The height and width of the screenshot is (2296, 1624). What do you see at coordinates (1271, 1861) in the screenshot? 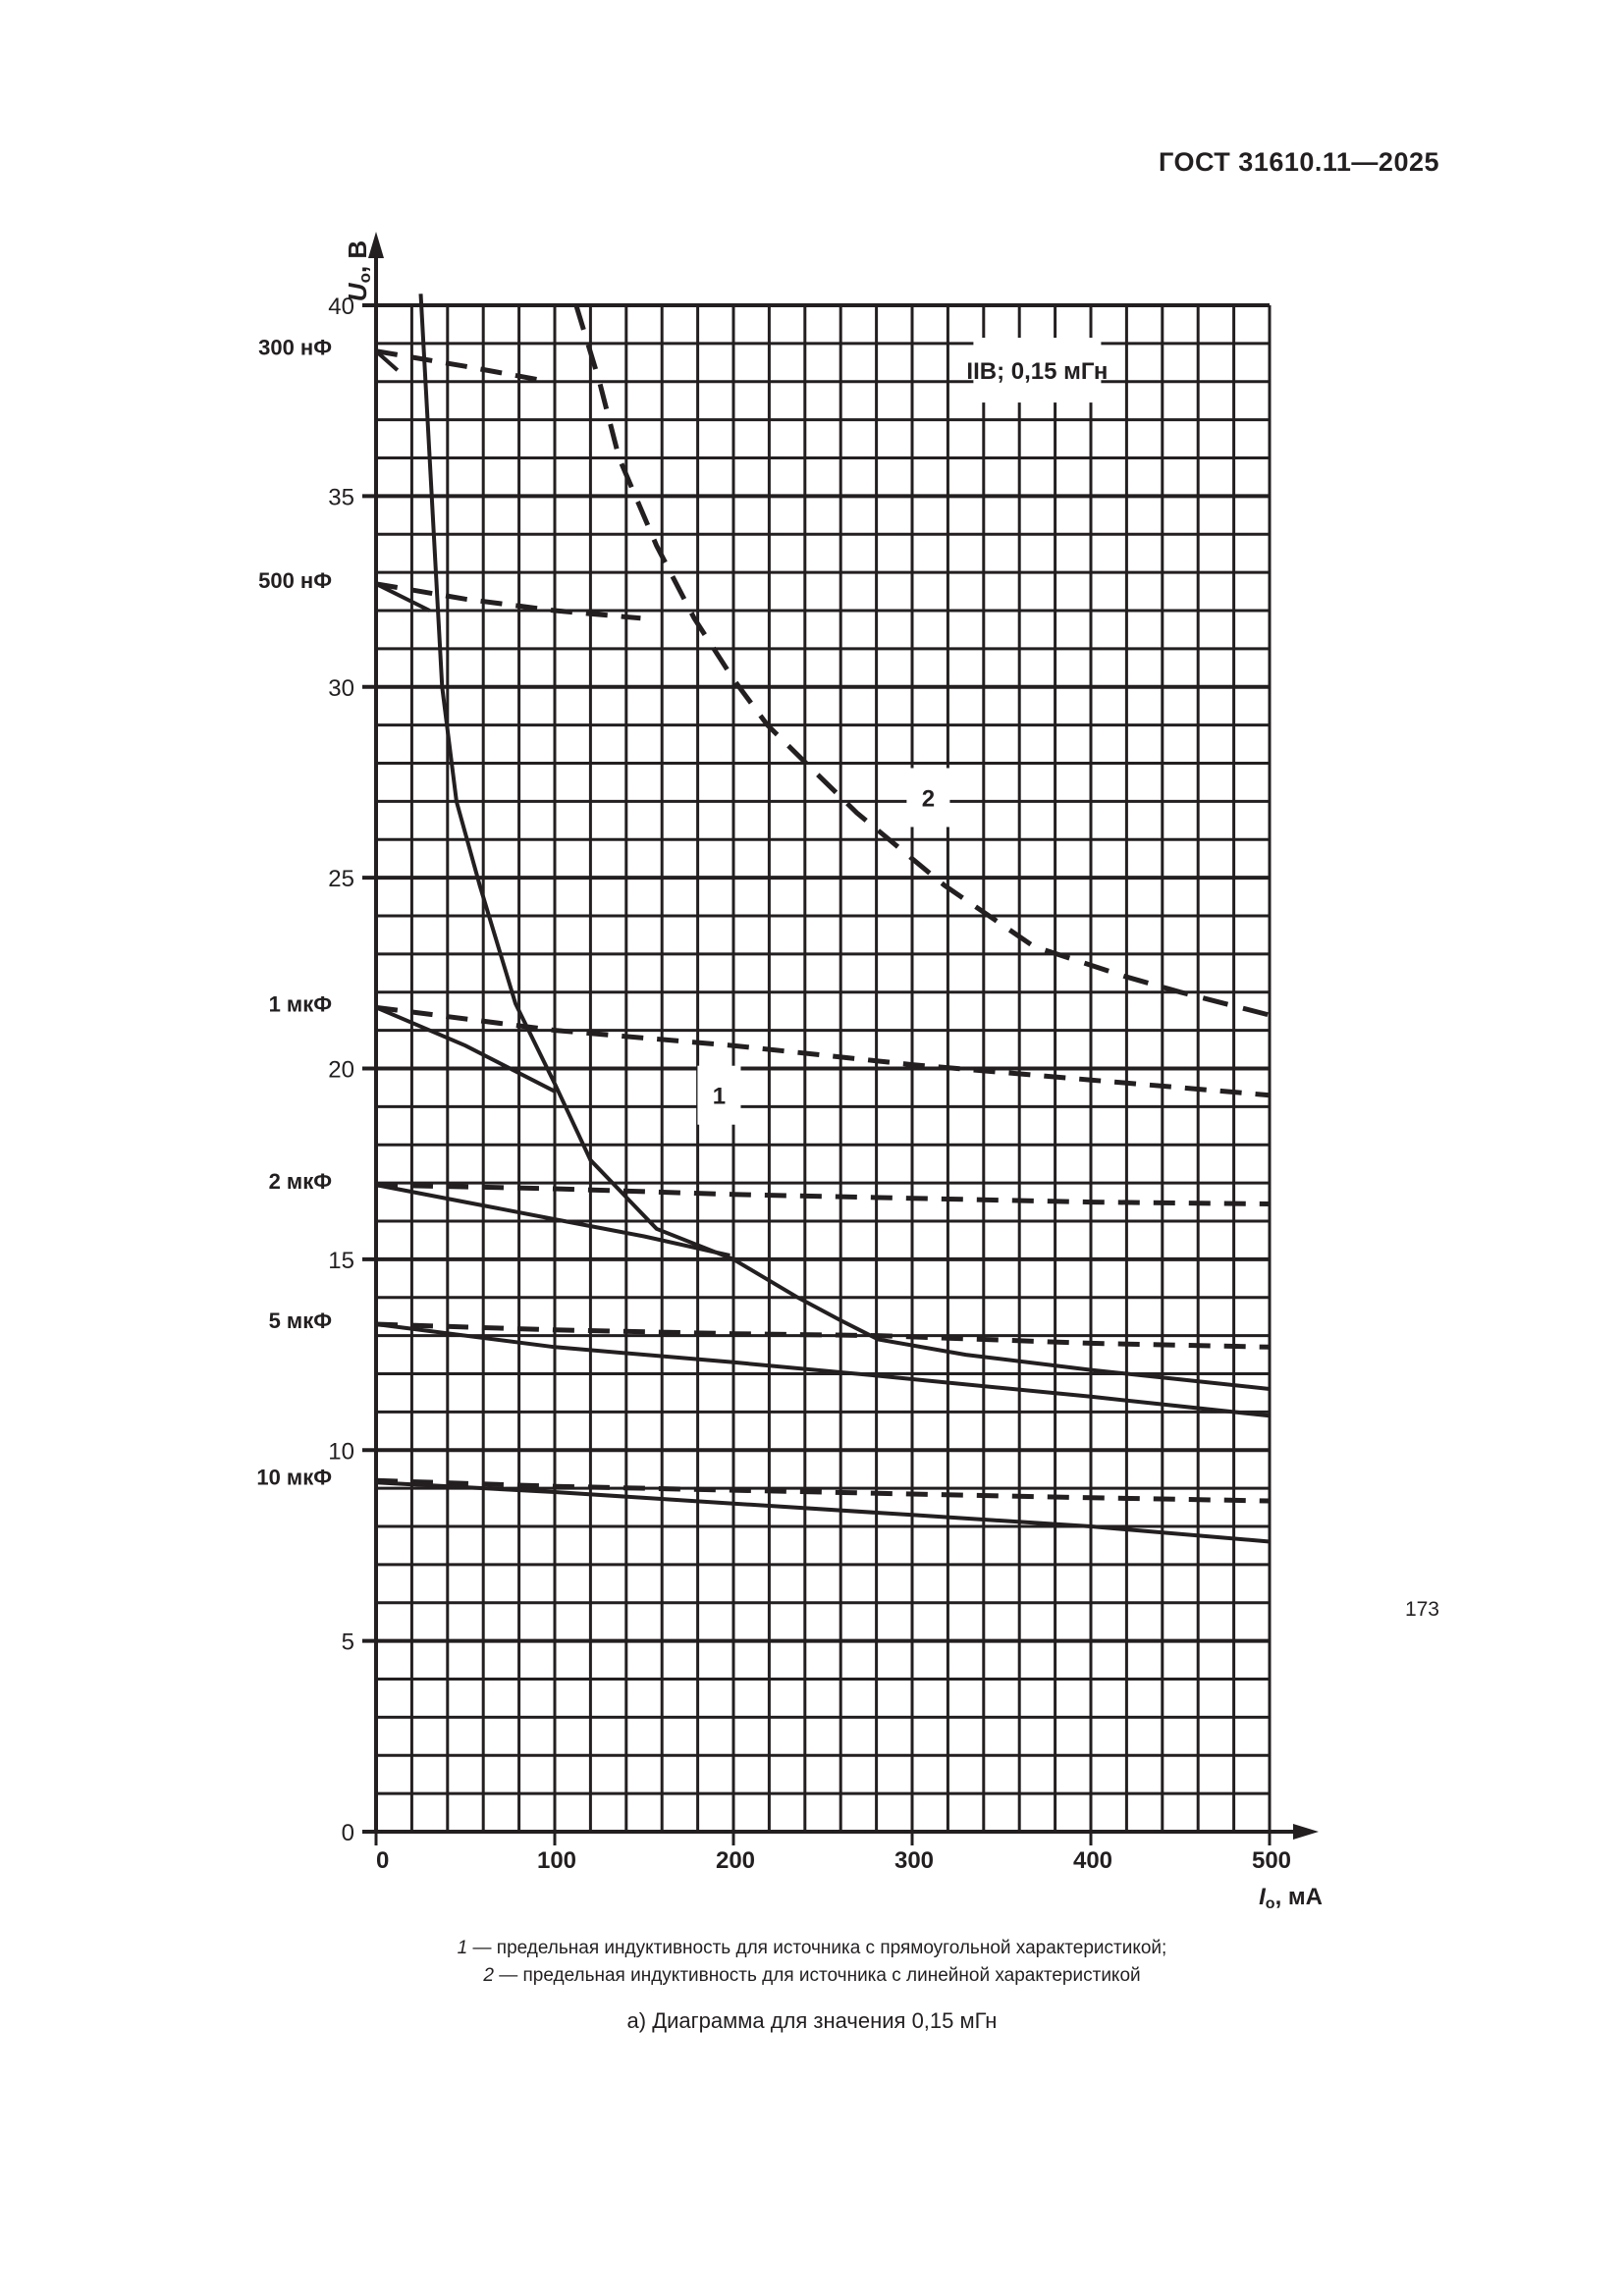
I see `x-tick-label: 500` at bounding box center [1271, 1861].